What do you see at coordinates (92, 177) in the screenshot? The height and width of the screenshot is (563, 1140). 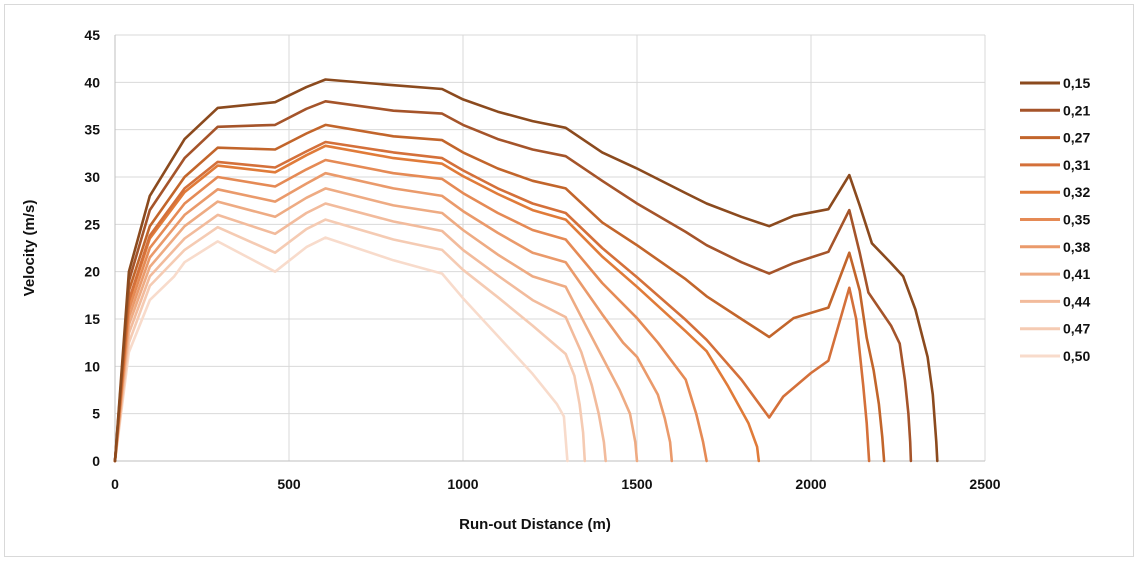 I see `y-tick-label: 30` at bounding box center [92, 177].